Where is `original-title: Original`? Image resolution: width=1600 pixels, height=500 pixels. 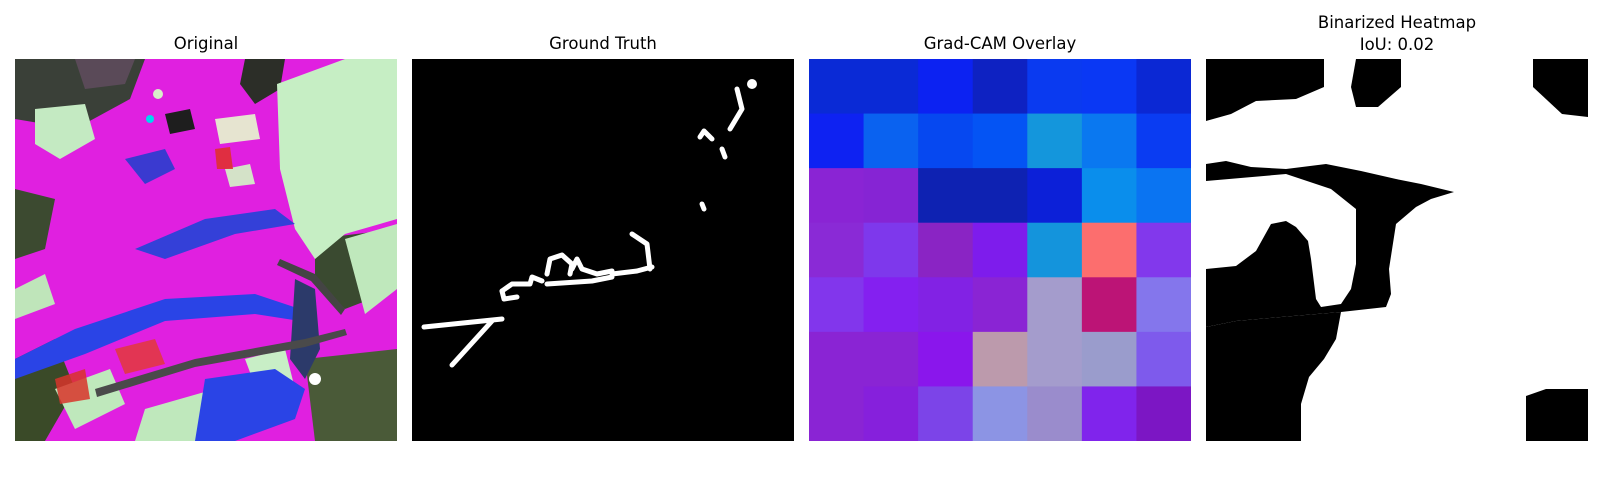
original-title: Original is located at coordinates (206, 43).